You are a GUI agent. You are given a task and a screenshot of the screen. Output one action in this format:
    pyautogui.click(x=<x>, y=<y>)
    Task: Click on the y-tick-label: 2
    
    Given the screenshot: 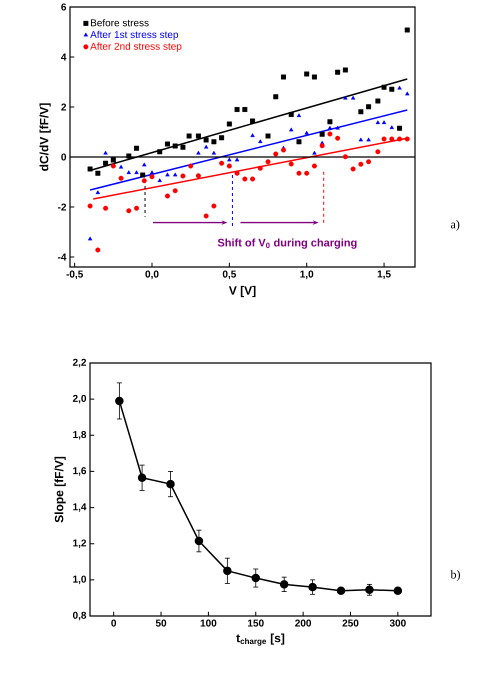 What is the action you would take?
    pyautogui.click(x=63, y=107)
    